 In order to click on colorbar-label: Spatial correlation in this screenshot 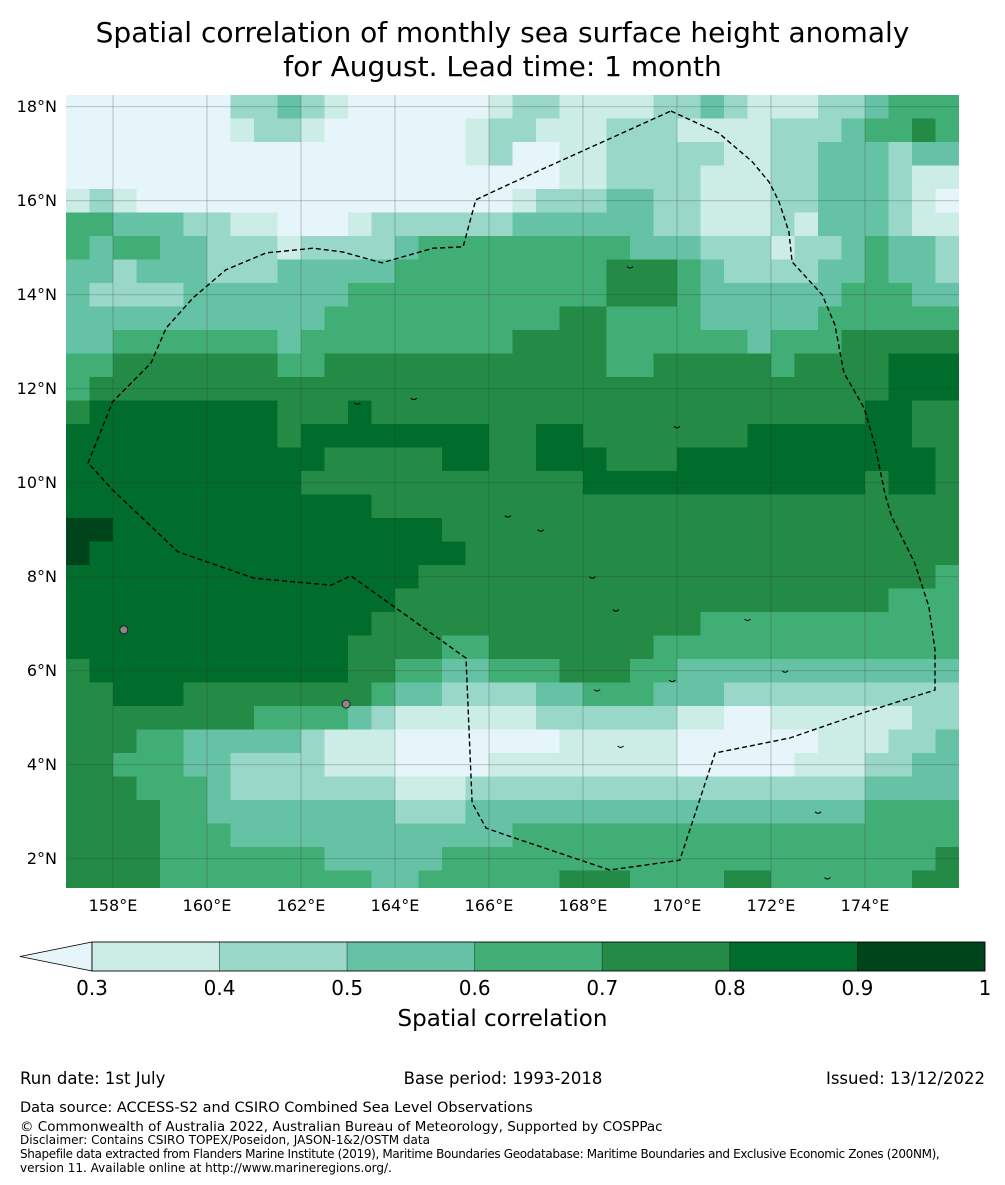, I will do `click(502, 1019)`.